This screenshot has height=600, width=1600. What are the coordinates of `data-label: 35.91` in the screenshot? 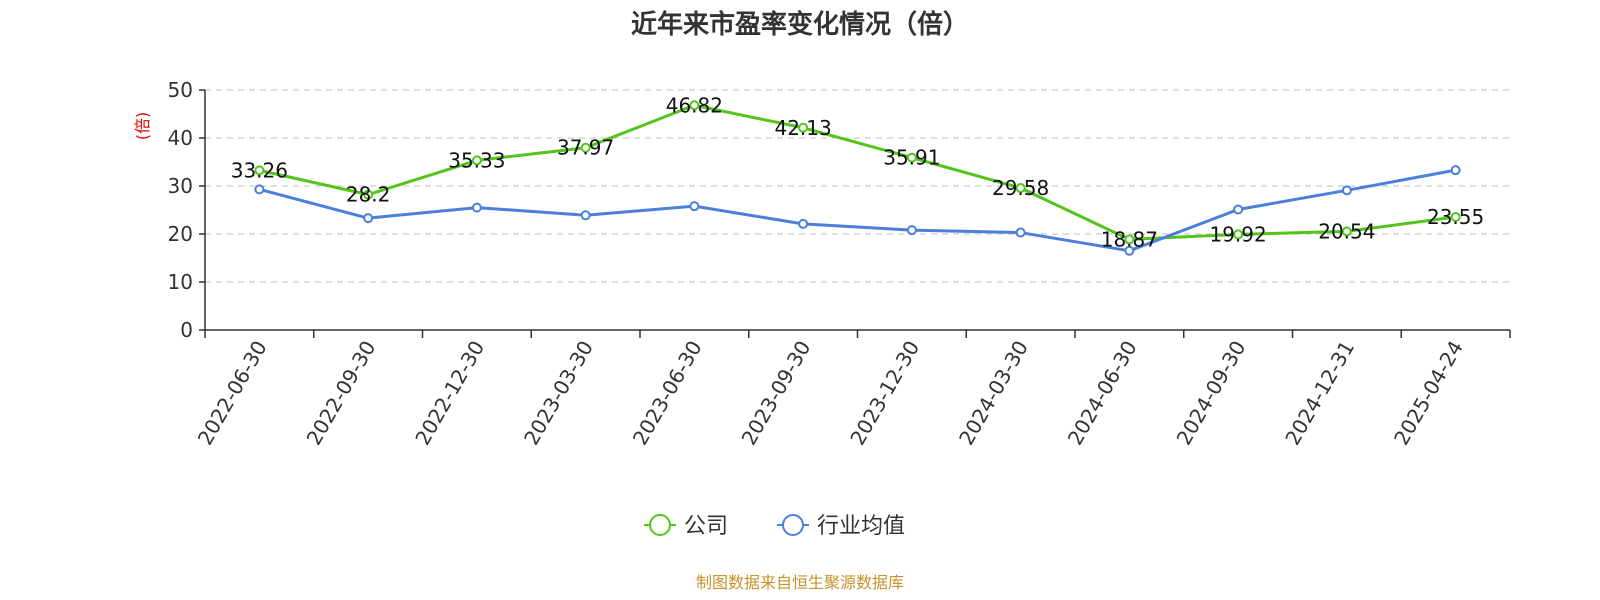 It's located at (911, 158).